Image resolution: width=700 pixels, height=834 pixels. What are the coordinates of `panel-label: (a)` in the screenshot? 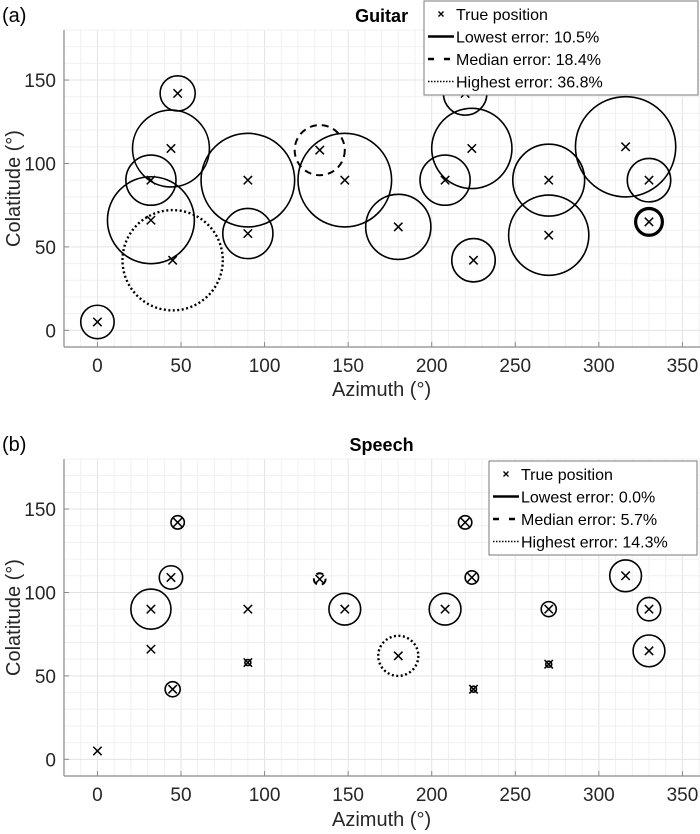 It's located at (14, 16).